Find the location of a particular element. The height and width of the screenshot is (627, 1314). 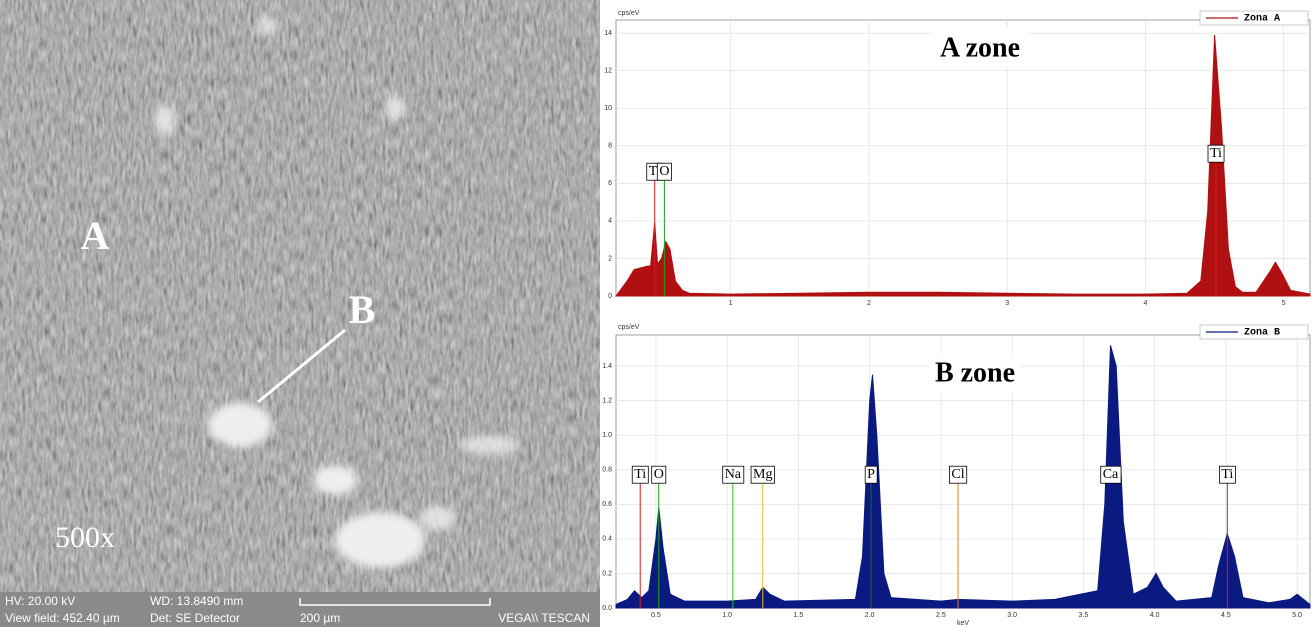

y-tick-label: 6 is located at coordinates (610, 183).